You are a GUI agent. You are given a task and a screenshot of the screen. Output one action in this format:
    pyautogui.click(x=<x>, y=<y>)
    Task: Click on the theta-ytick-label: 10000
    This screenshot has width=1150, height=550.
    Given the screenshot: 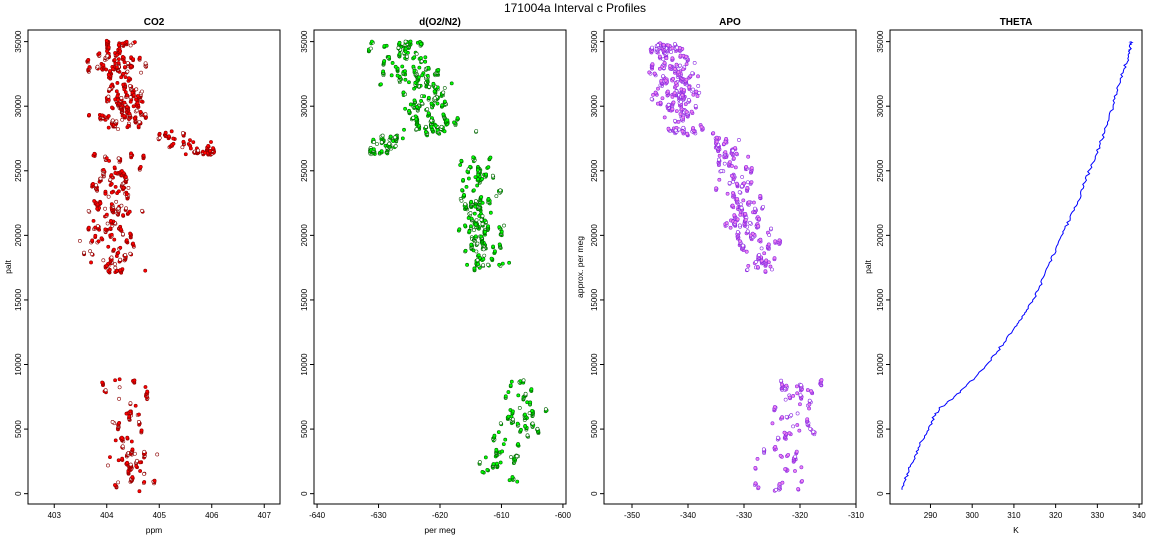 What is the action you would take?
    pyautogui.click(x=880, y=364)
    